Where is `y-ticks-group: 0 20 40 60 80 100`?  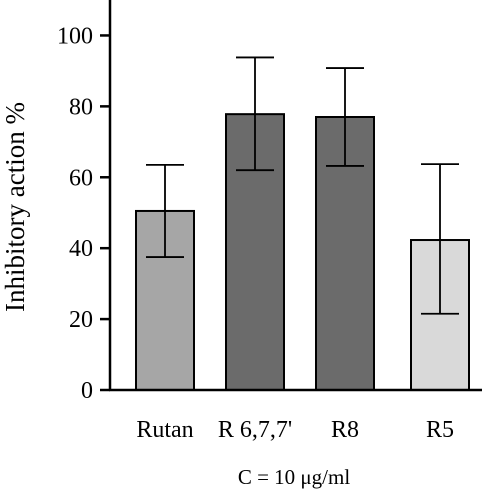
y-ticks-group: 0 20 40 60 80 100 is located at coordinates (83, 213).